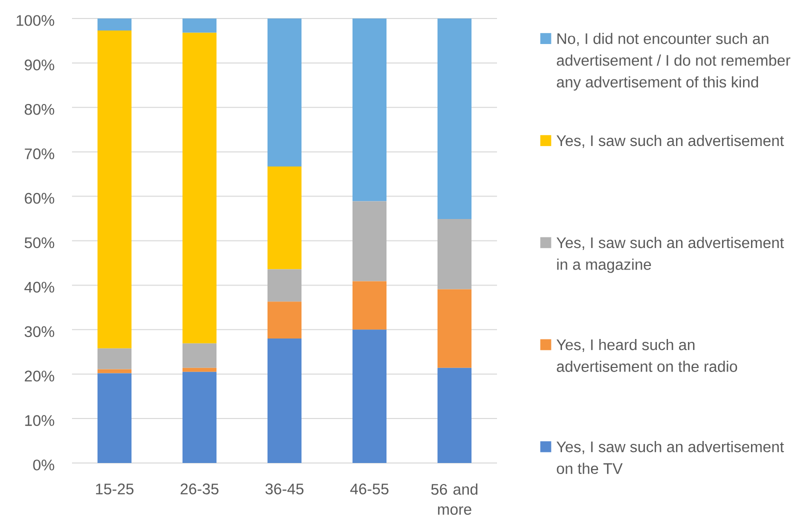 This screenshot has height=515, width=802. I want to click on legend-label: Yes, I saw such an advertisement on the TV, so click(670, 457).